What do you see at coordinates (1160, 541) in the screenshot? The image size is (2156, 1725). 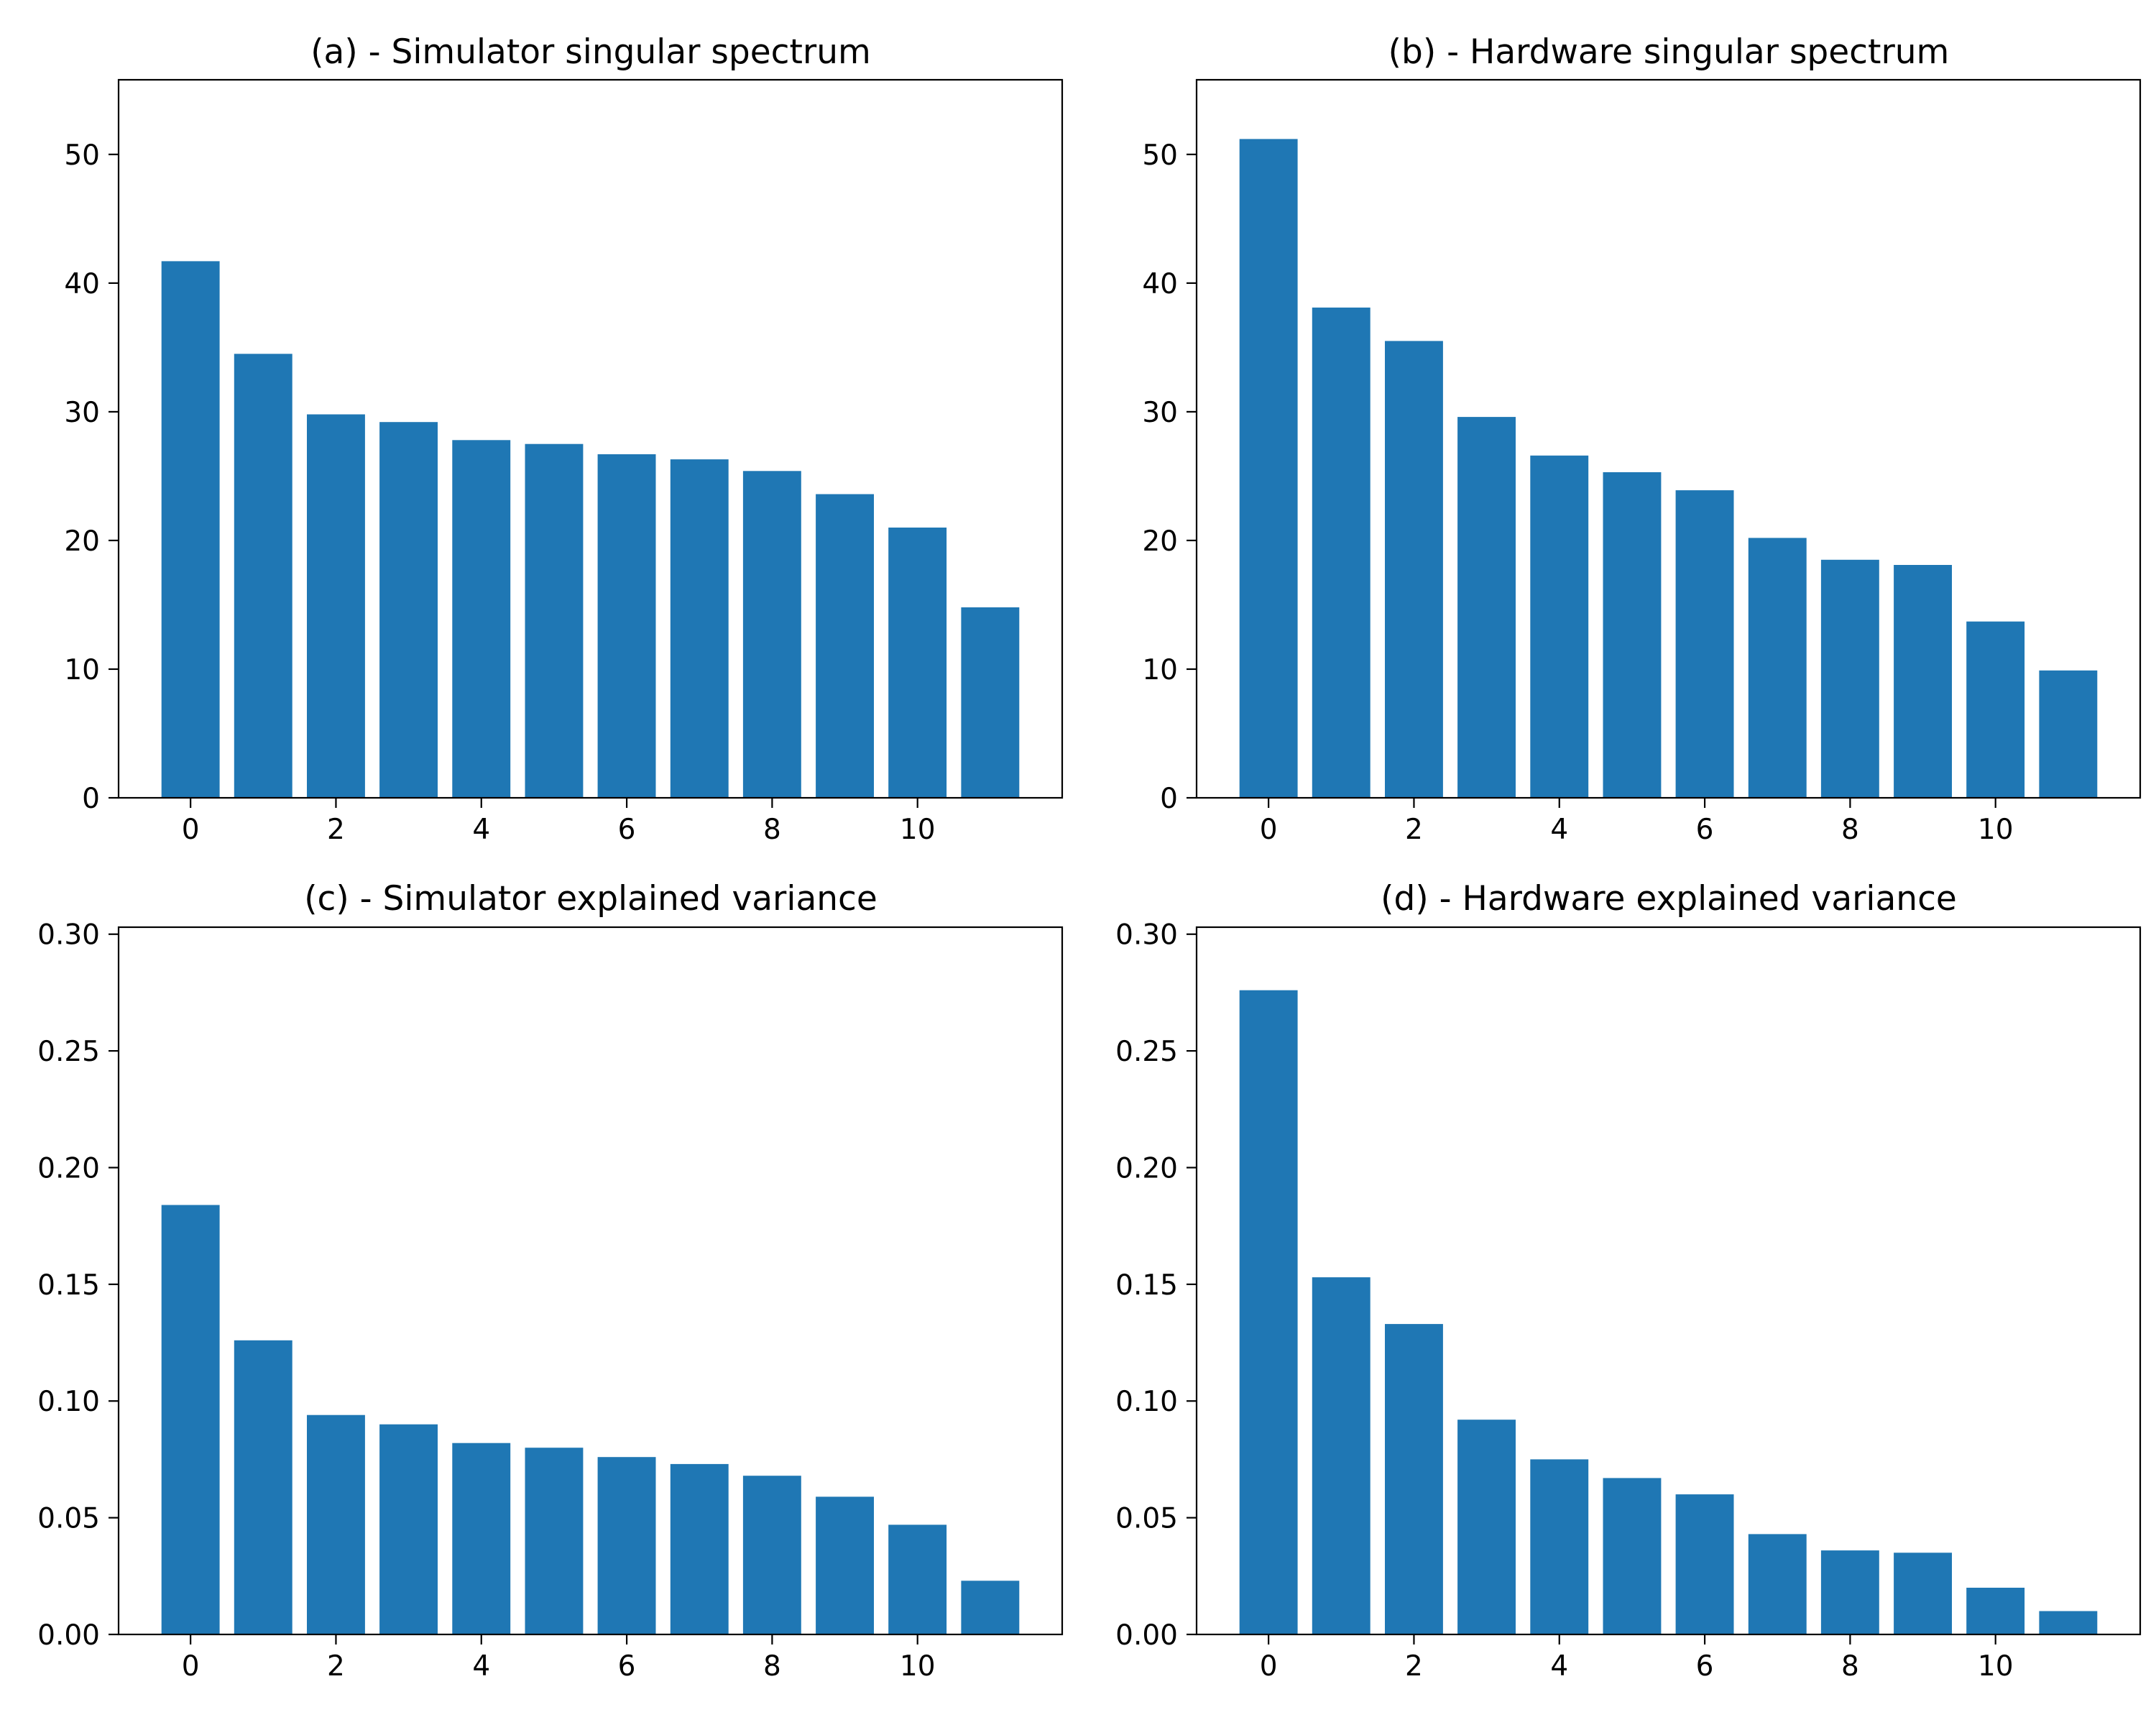 I see `y-tick-label-b: 20` at bounding box center [1160, 541].